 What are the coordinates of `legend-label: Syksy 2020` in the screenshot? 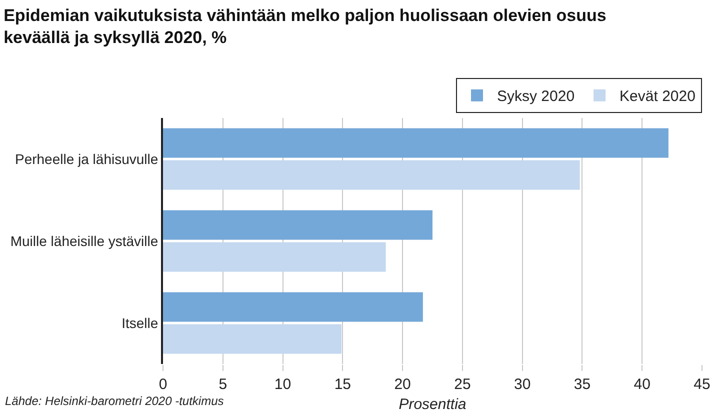 It's located at (536, 97).